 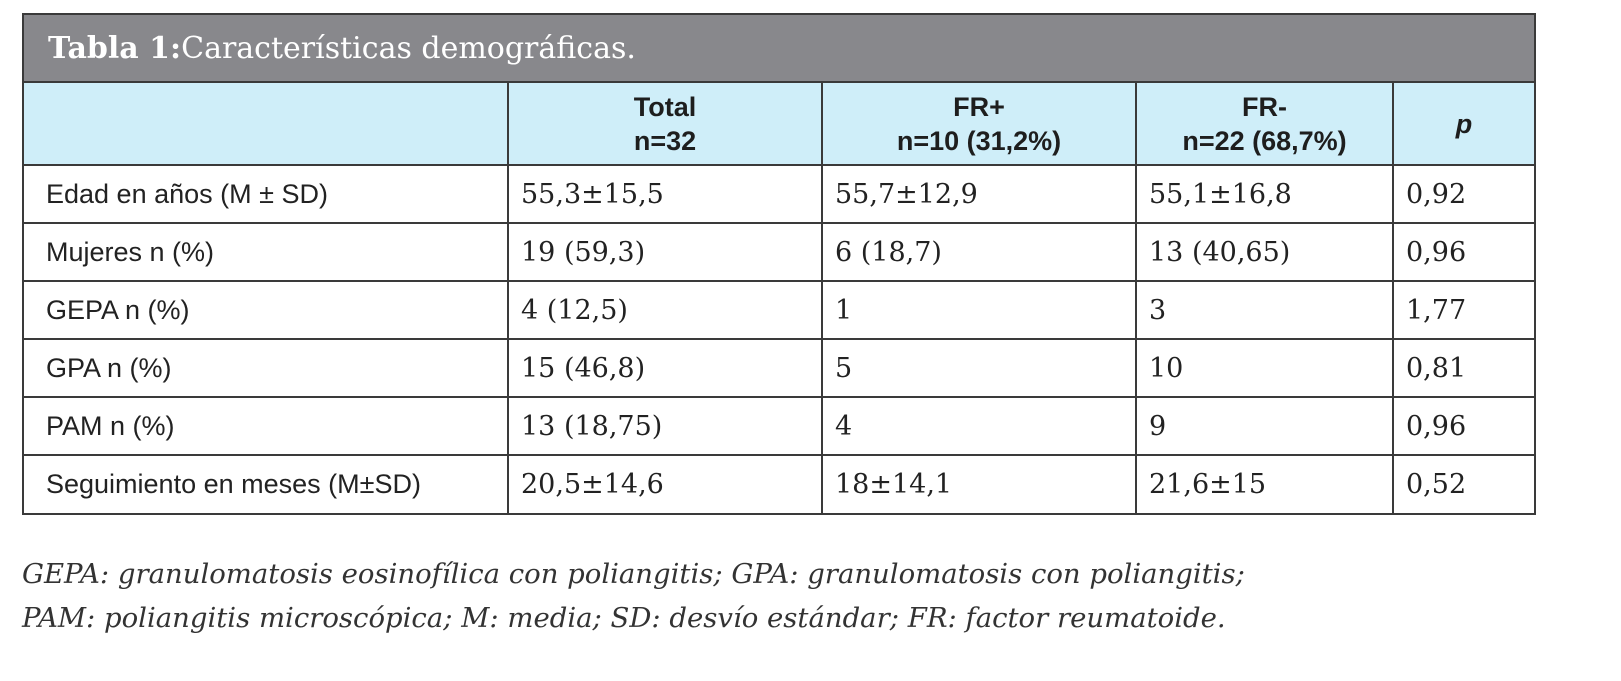 What do you see at coordinates (266, 310) in the screenshot?
I see `row-label: GEPA n (%)` at bounding box center [266, 310].